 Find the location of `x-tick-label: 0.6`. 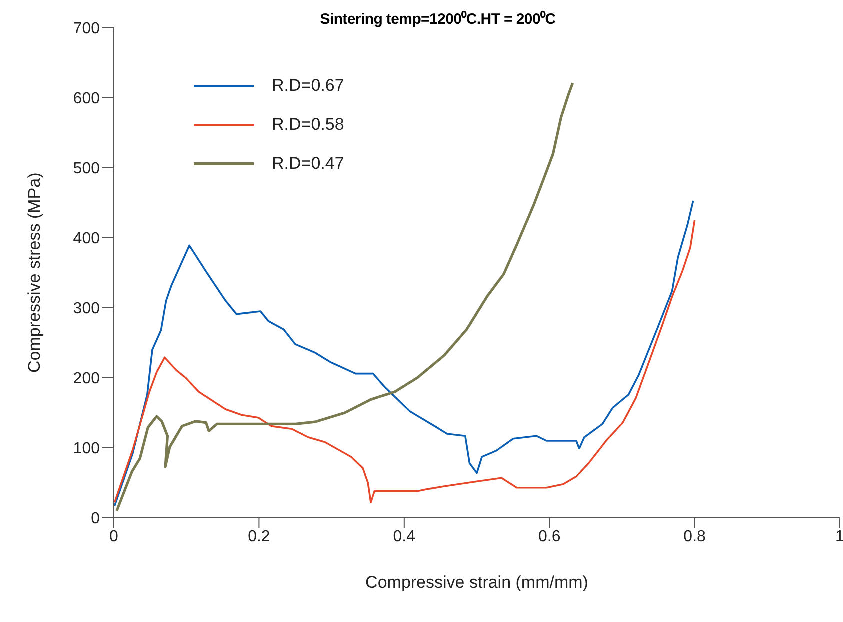

x-tick-label: 0.6 is located at coordinates (549, 537).